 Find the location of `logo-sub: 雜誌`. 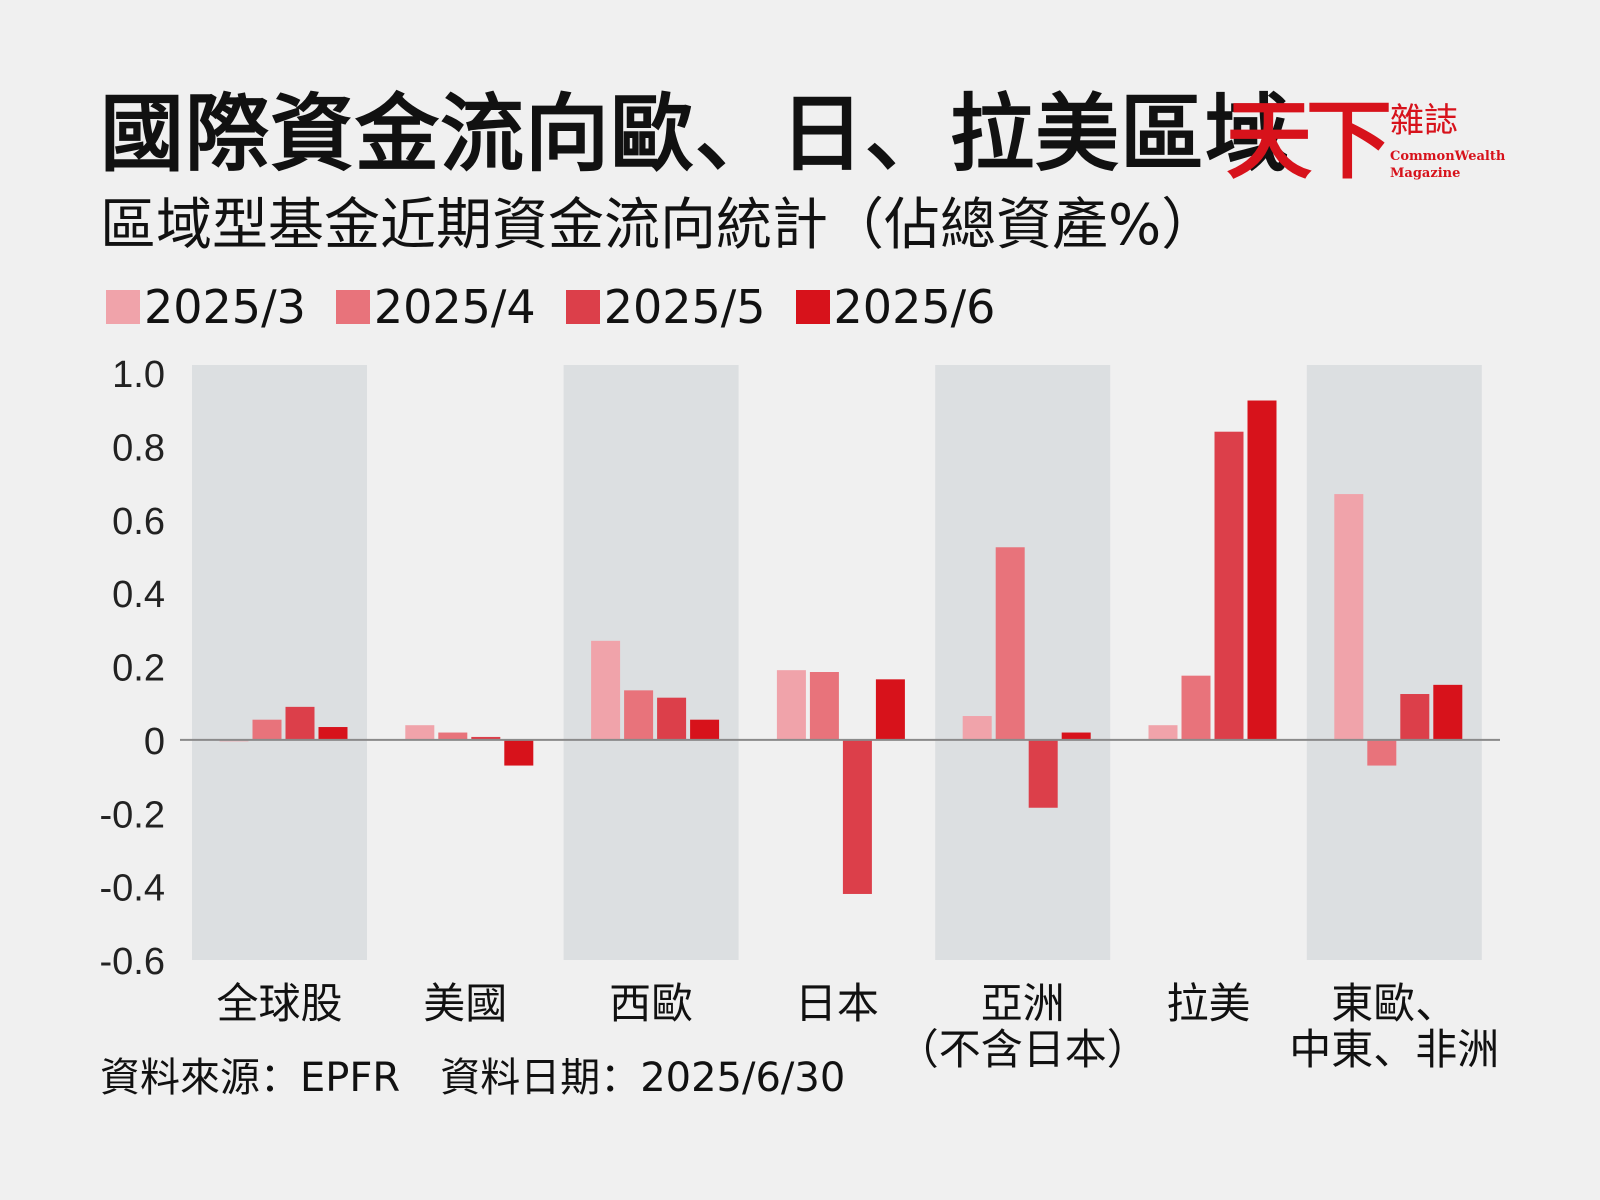

logo-sub: 雜誌 is located at coordinates (1424, 121).